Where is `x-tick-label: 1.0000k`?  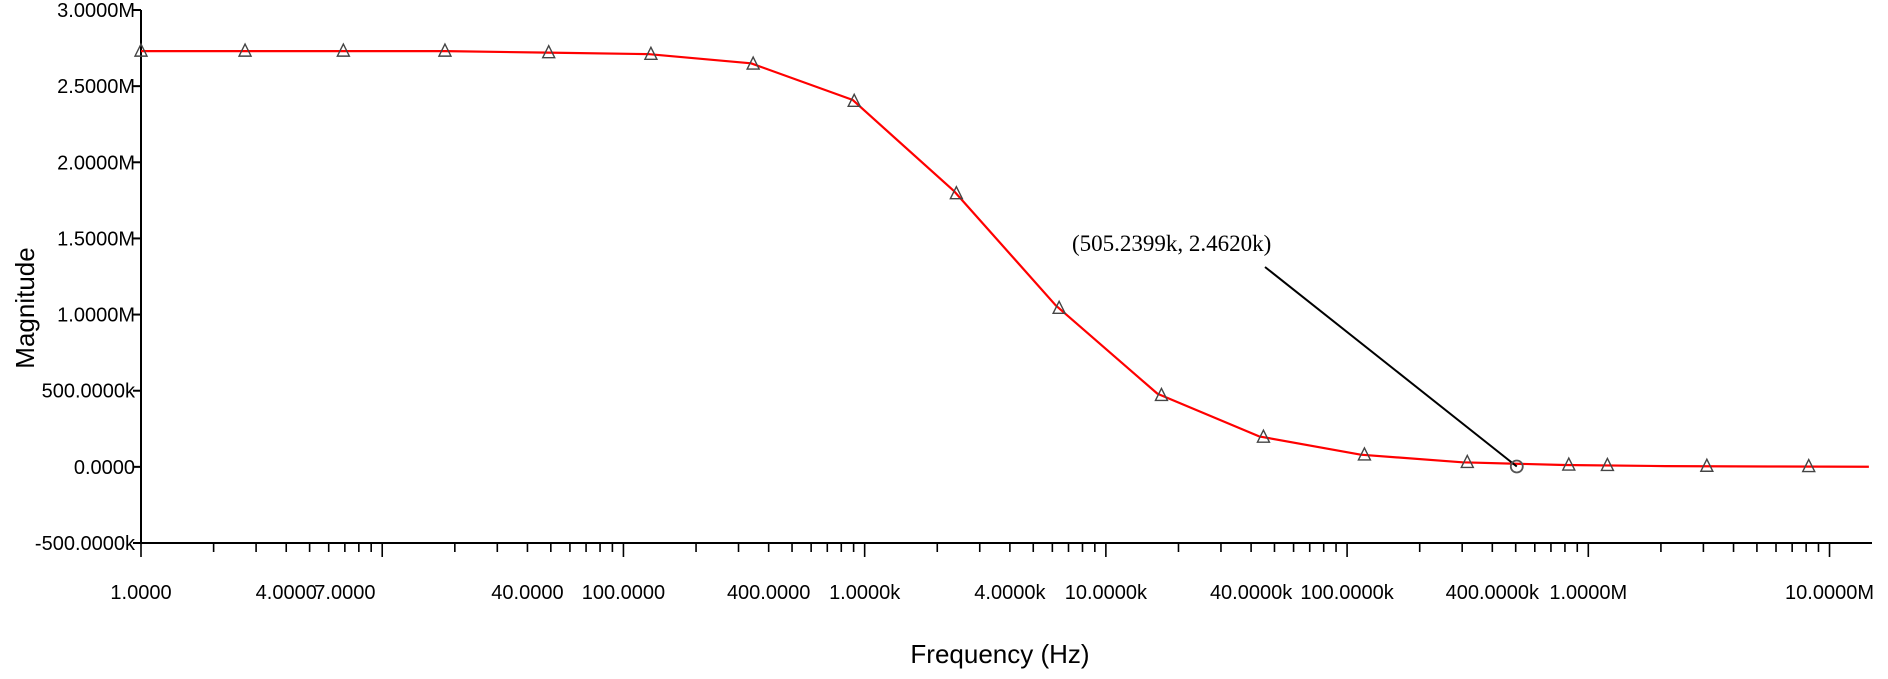 x-tick-label: 1.0000k is located at coordinates (865, 593).